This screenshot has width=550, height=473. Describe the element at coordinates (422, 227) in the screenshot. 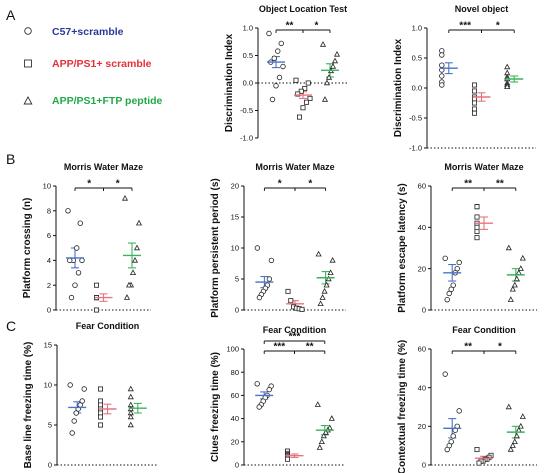

I see `y-tick-label: 40` at that location.